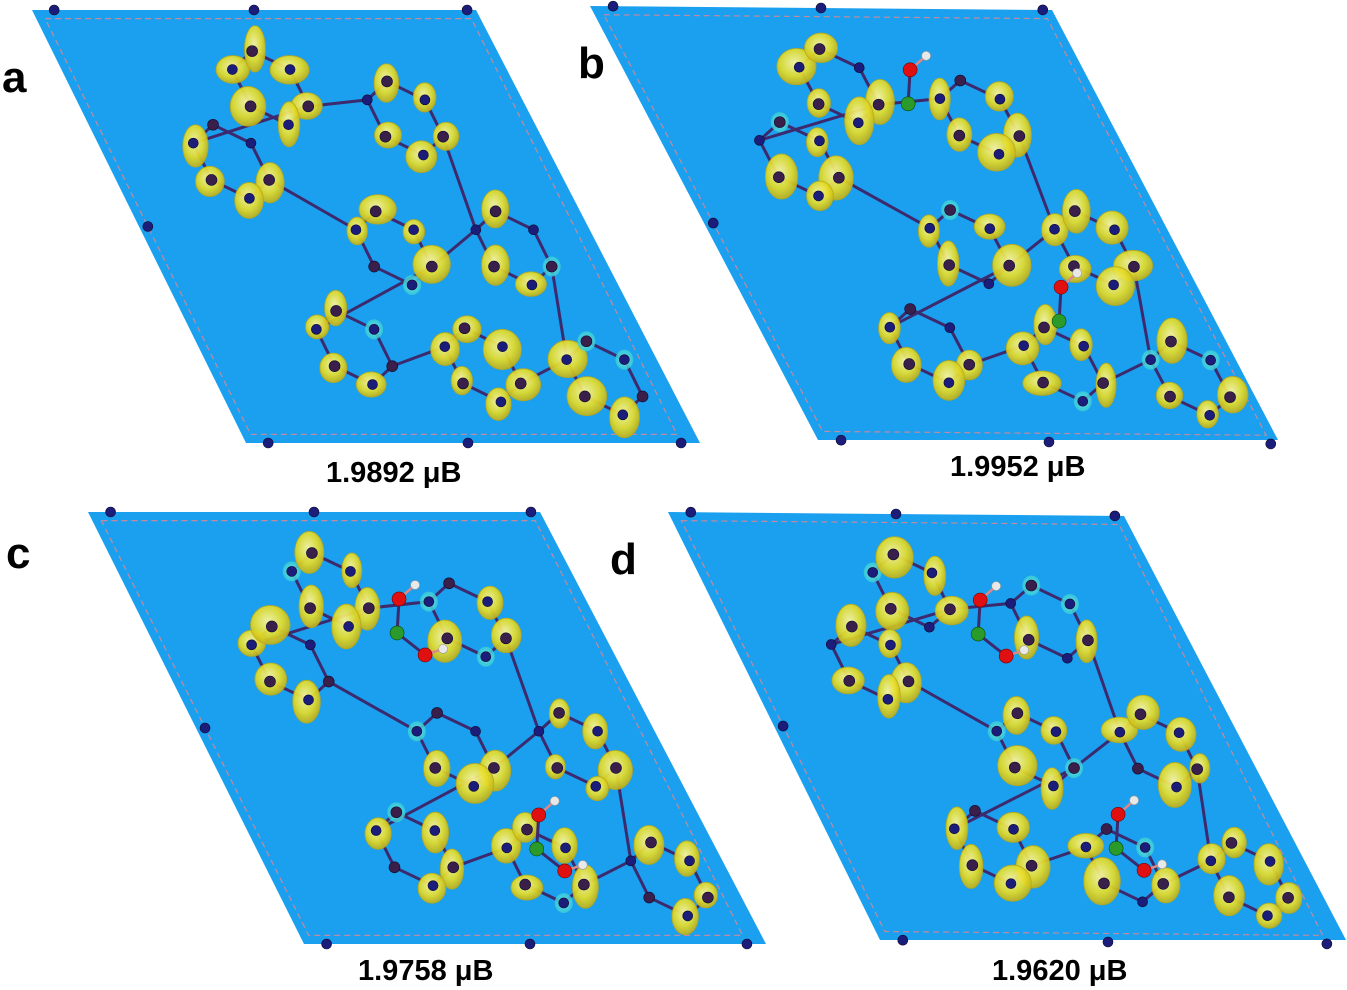 Image resolution: width=1347 pixels, height=990 pixels. I want to click on caption-a-magnetic-moment: 1.9892 μB, so click(394, 473).